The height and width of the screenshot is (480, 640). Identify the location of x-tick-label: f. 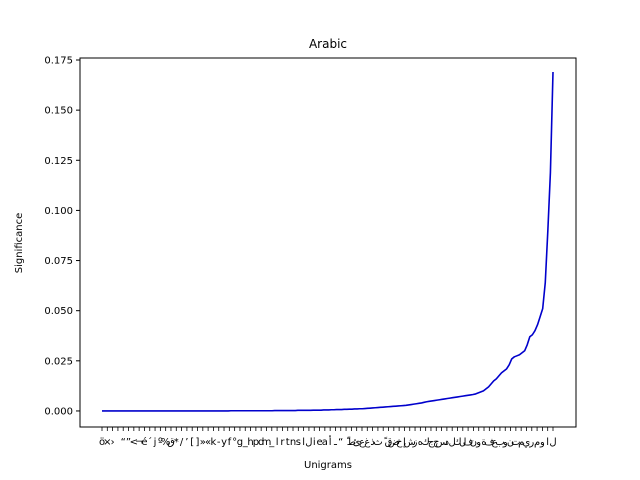
(230, 442).